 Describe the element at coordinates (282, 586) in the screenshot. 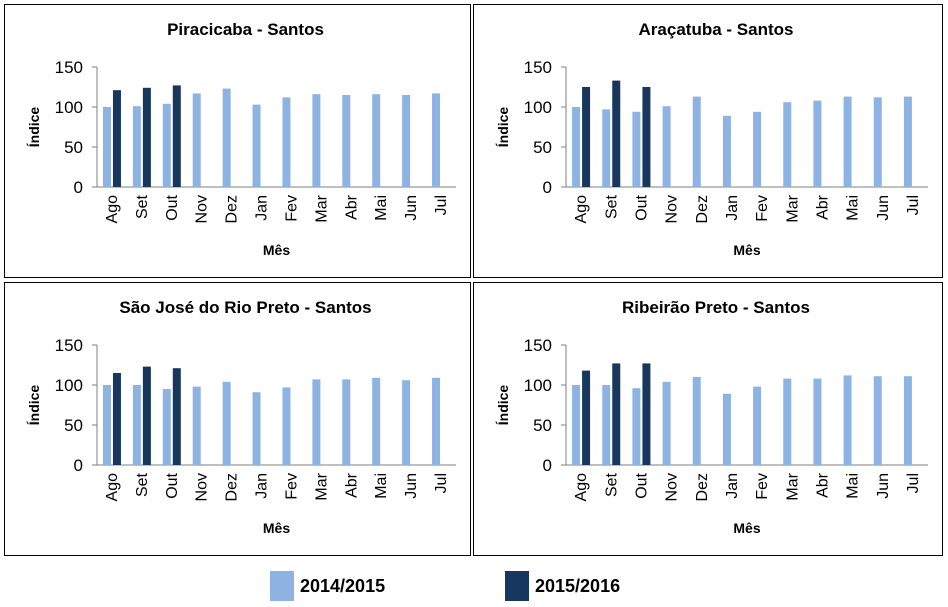

I see `legend-swatch-2014-2015` at that location.